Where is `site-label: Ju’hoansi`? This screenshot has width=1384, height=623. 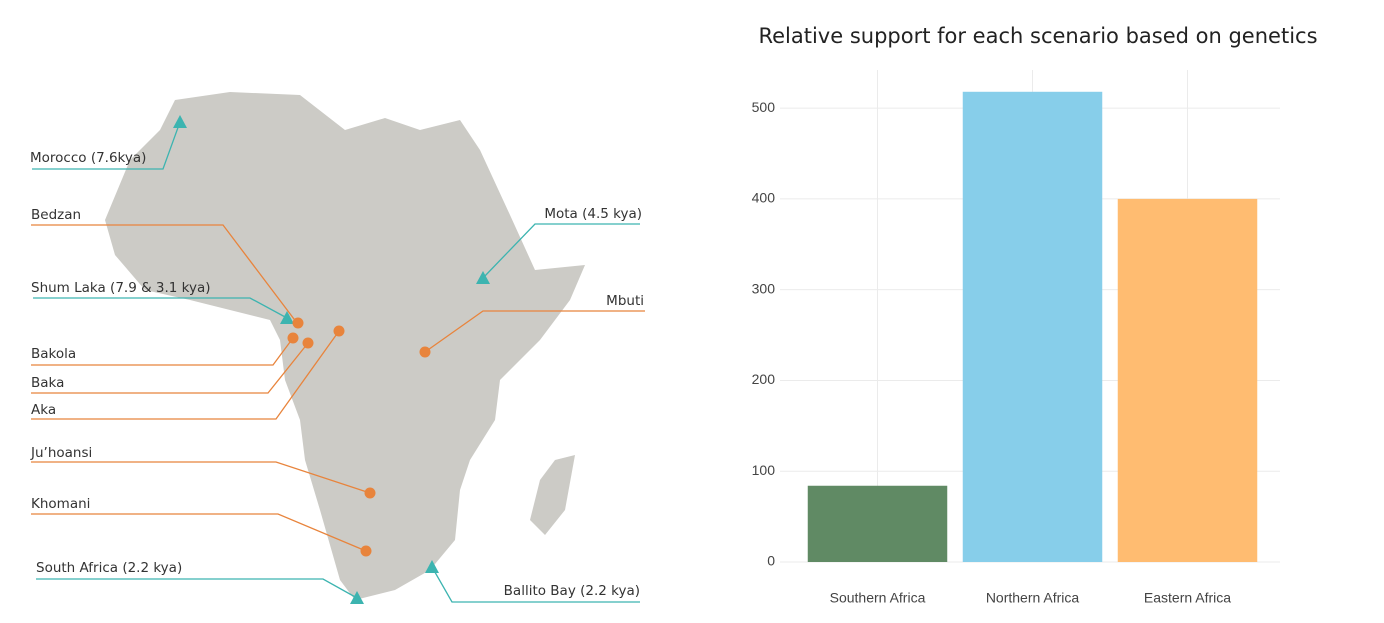
site-label: Ju’hoansi is located at coordinates (61, 453).